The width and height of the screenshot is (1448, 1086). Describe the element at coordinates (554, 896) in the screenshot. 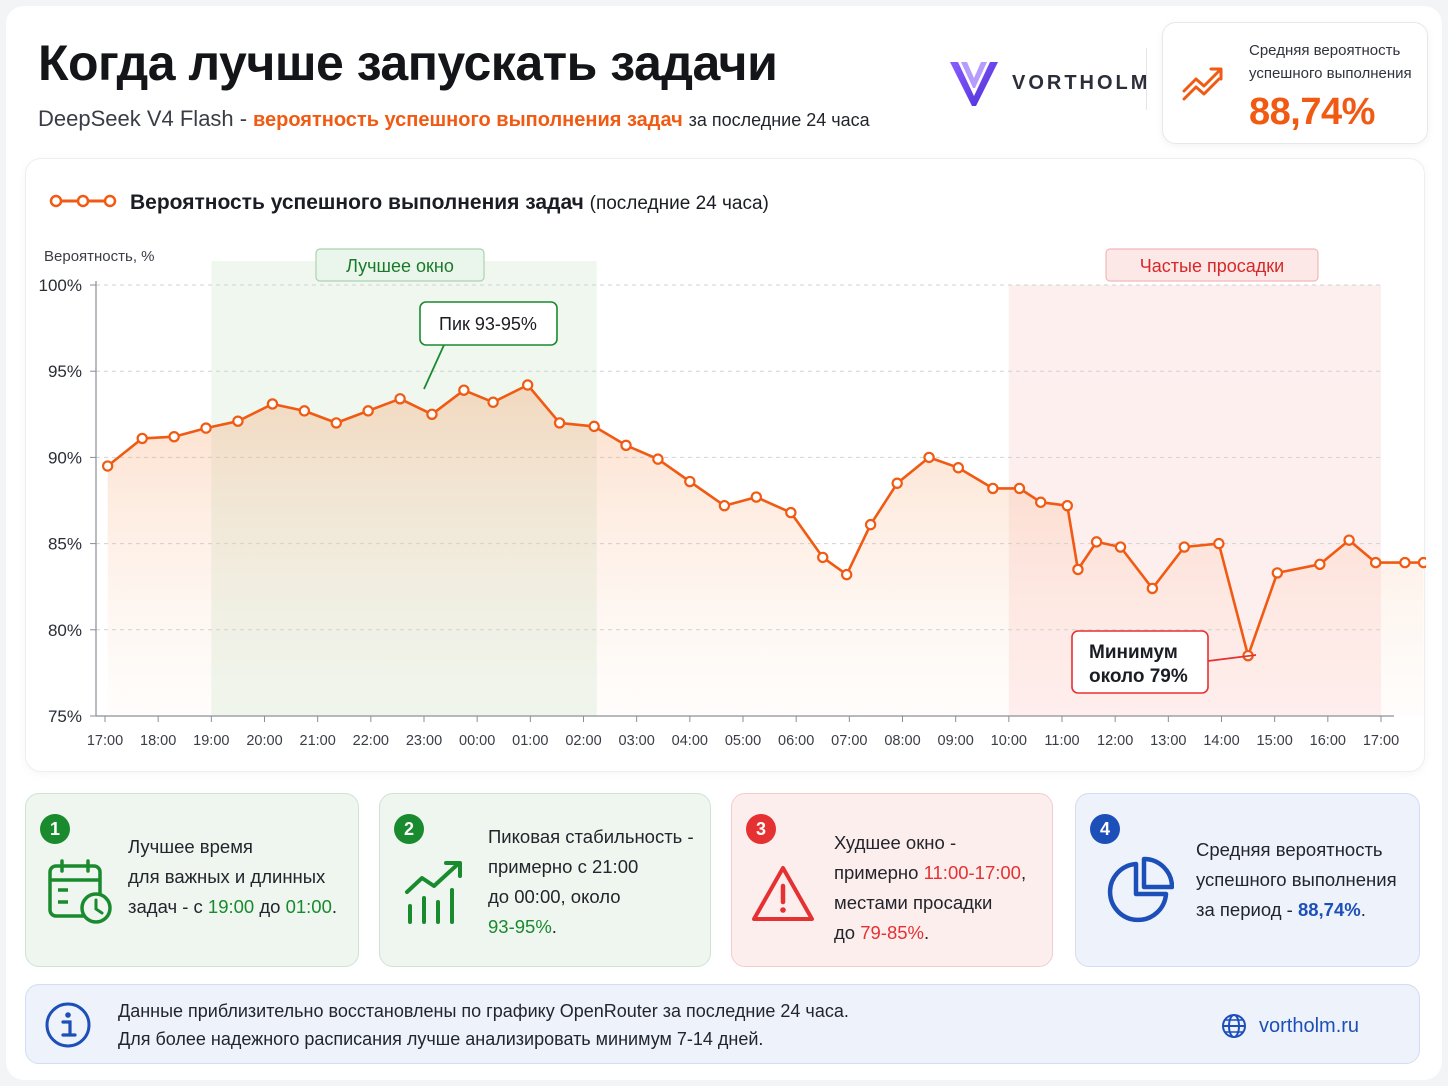

I see `card-line: до 00:00, около` at that location.